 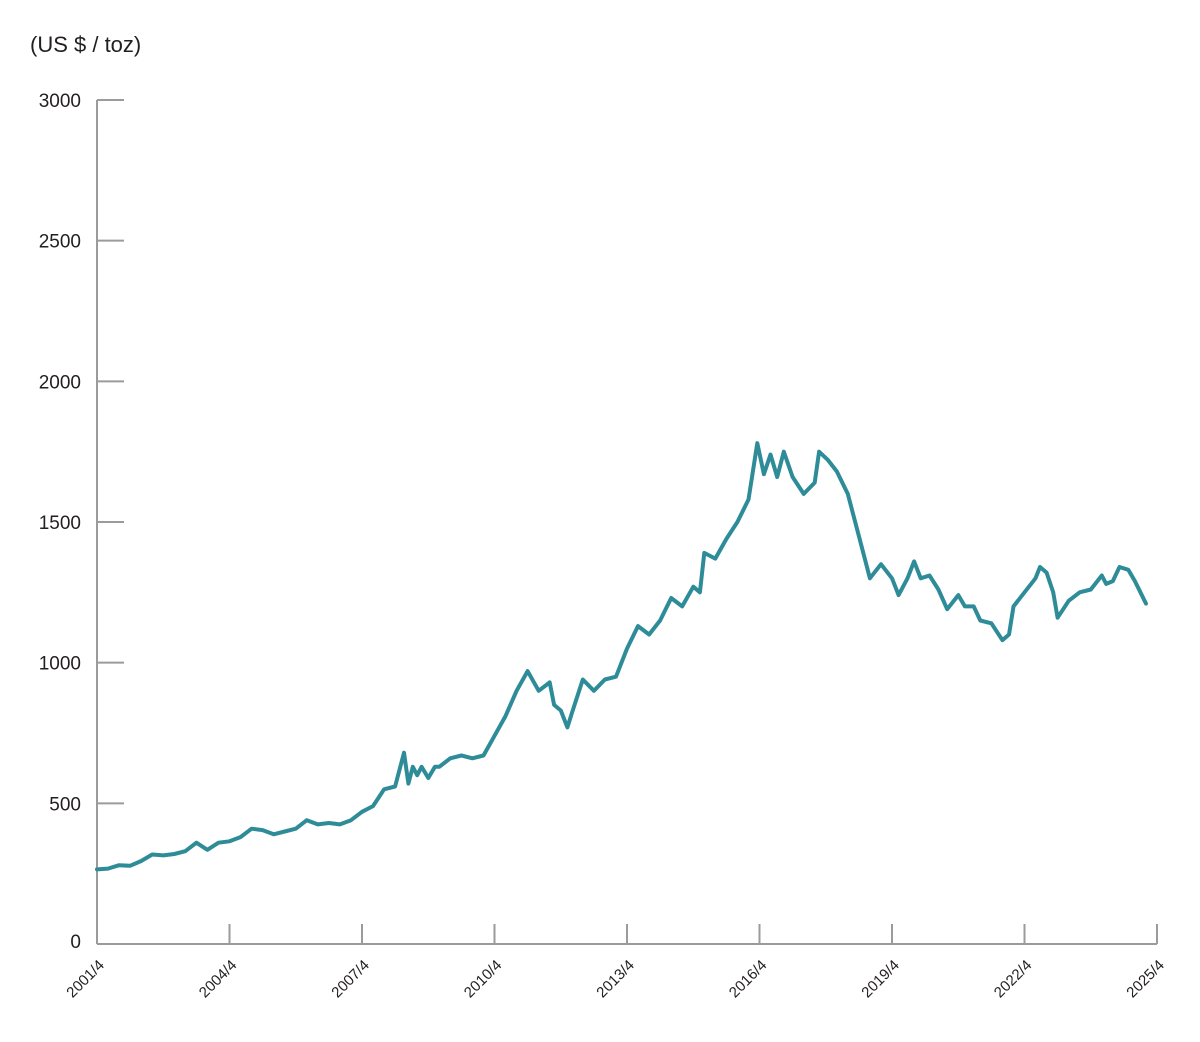 I want to click on x-tick-label: 2019/4, so click(x=880, y=979).